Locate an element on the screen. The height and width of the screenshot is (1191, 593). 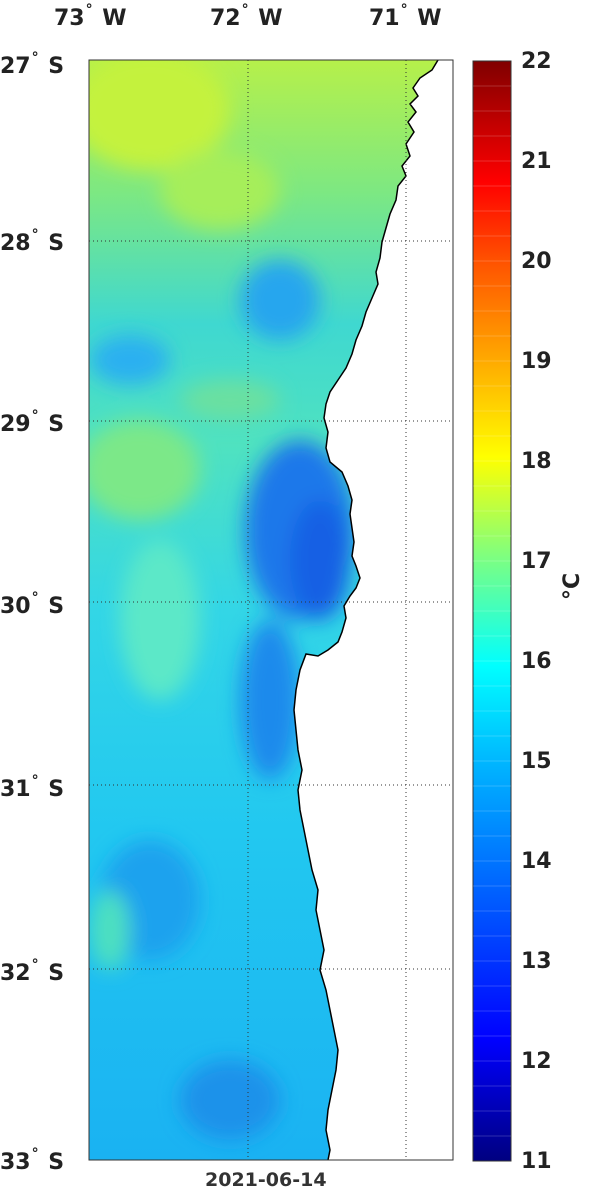
colorbar-tick: 11 is located at coordinates (536, 1161).